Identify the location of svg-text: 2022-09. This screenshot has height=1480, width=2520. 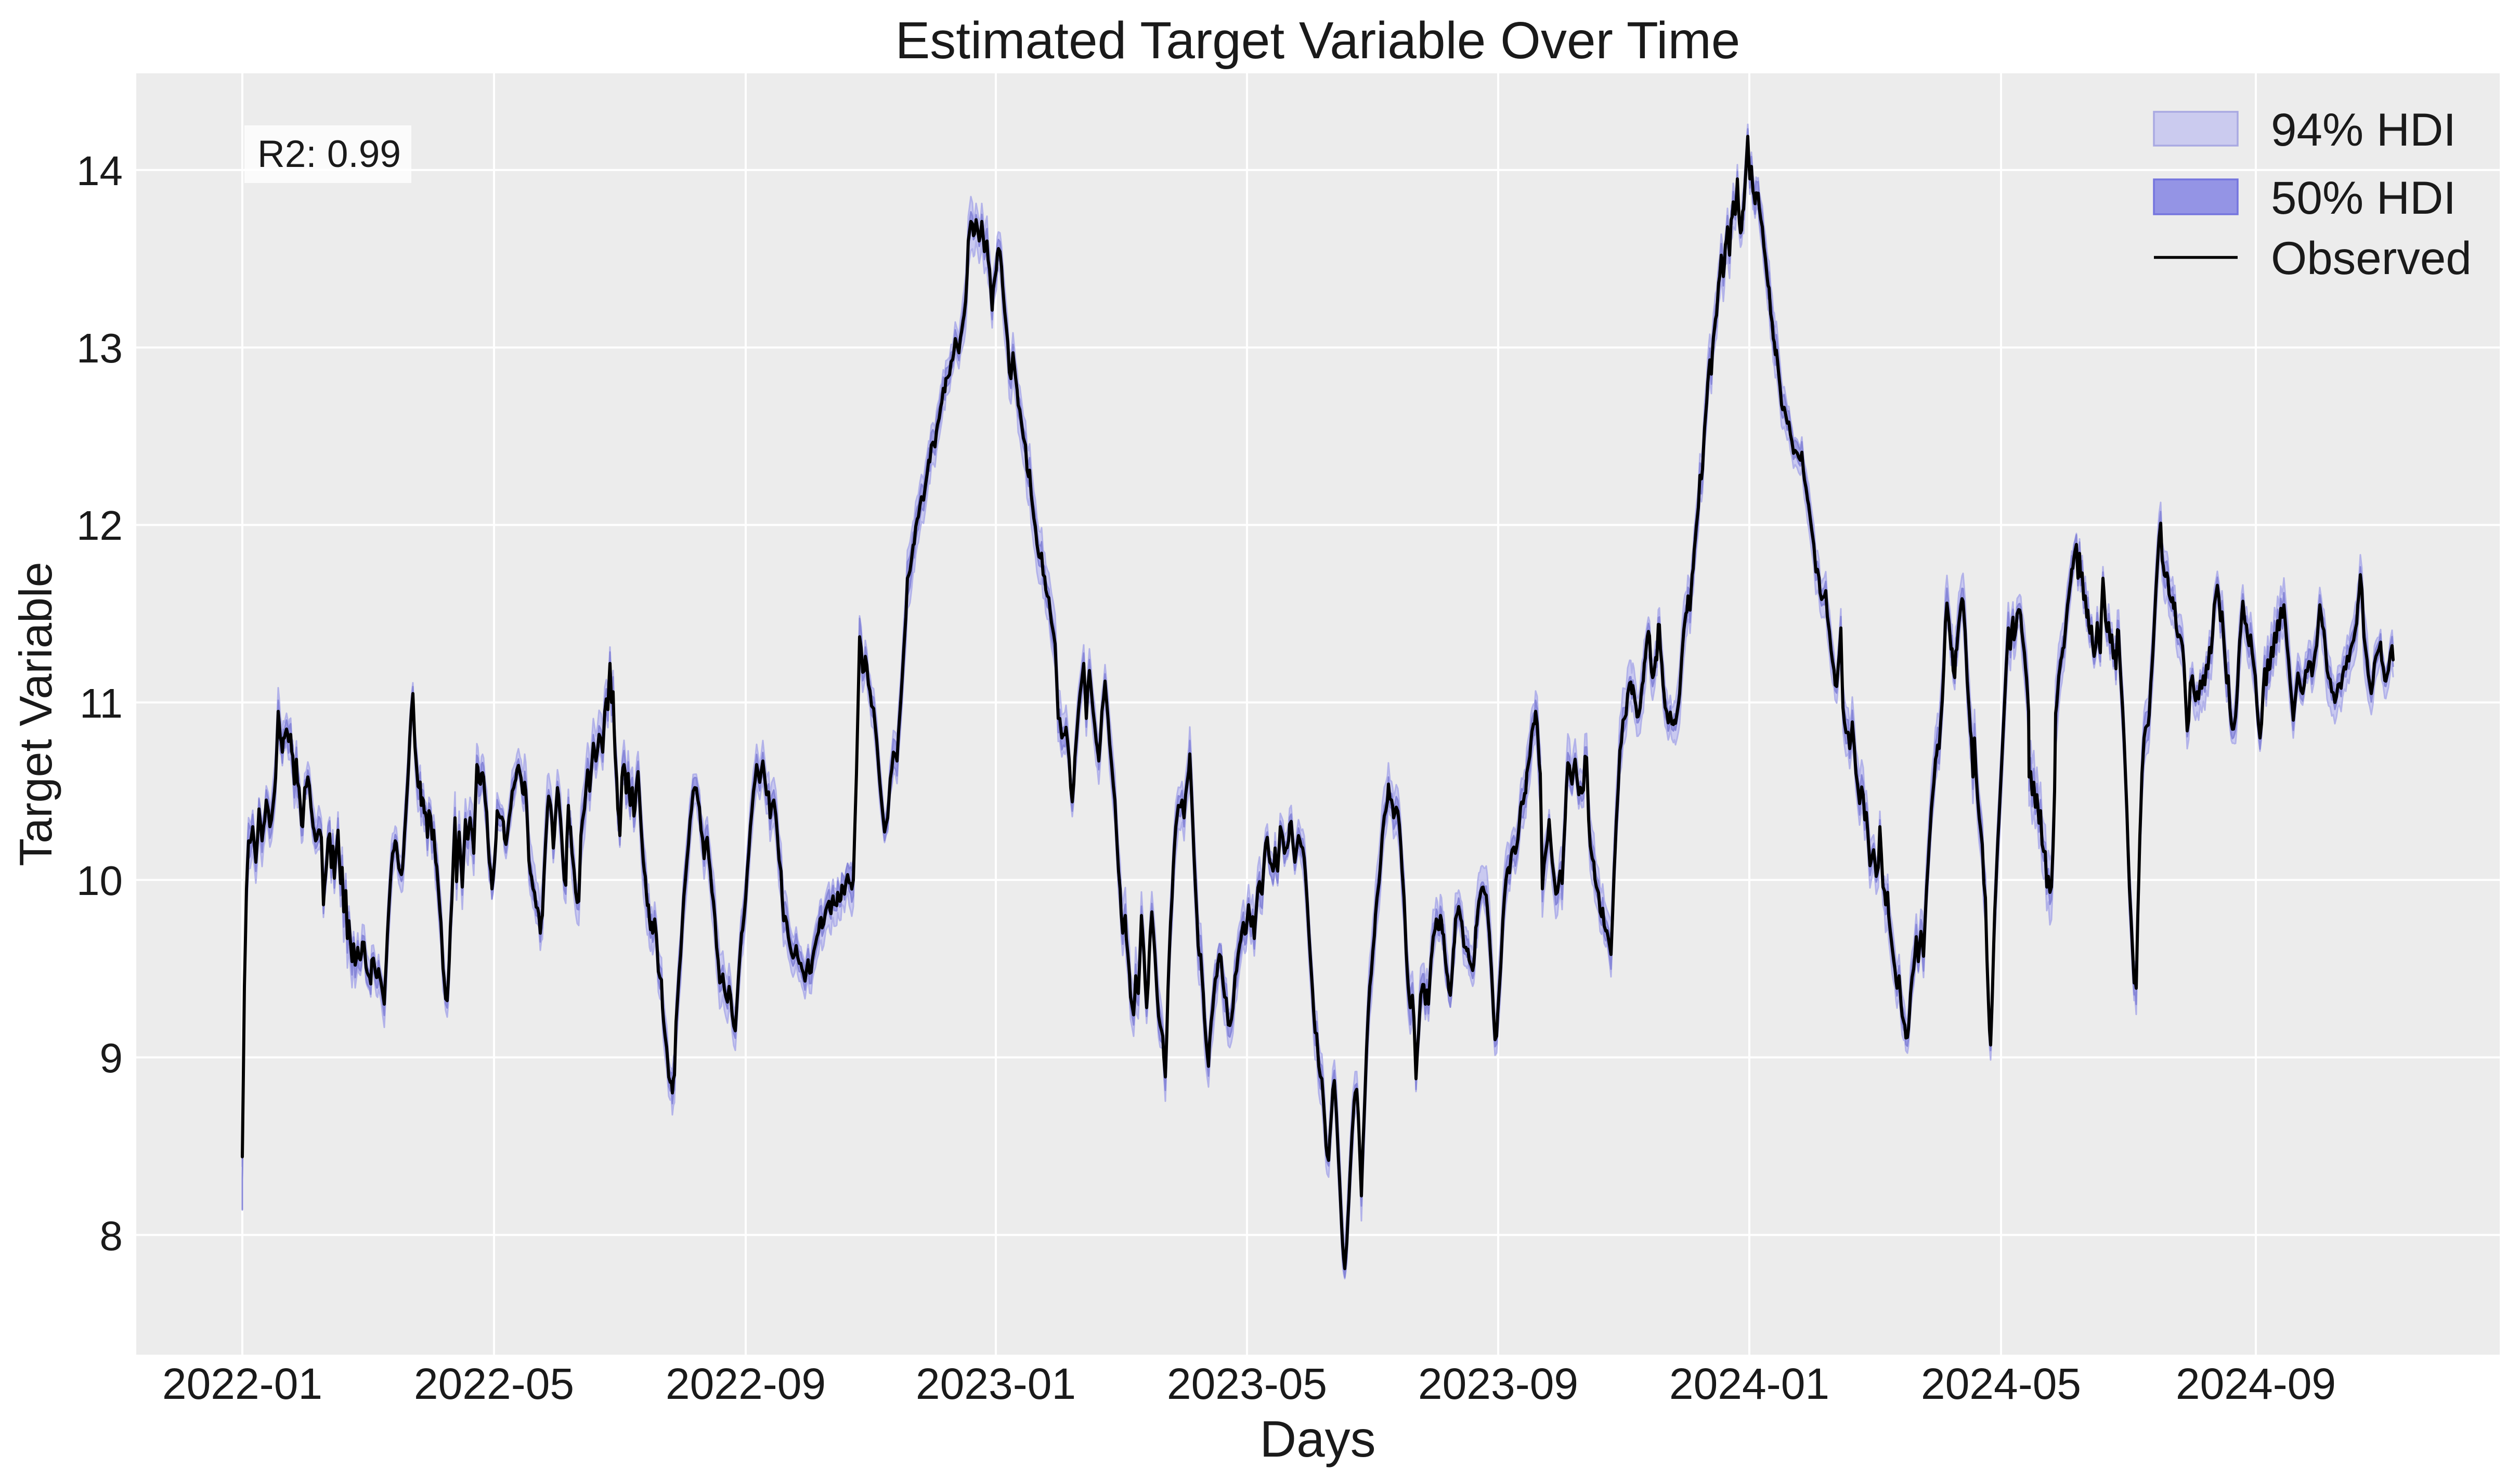
(746, 1383).